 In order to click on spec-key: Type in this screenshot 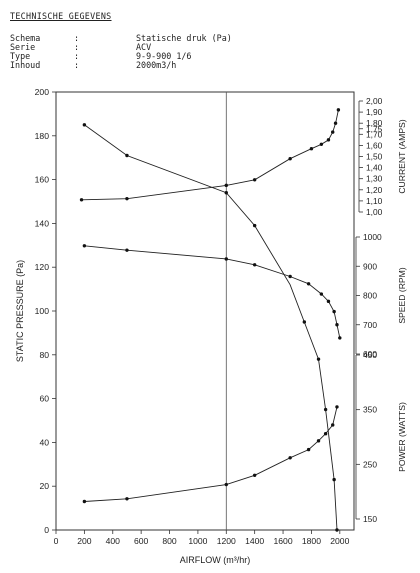, I will do `click(20, 56)`.